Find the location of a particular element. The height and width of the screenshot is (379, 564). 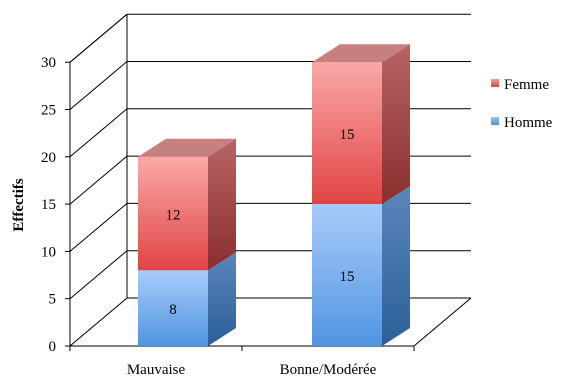

y-tick-label: 0 is located at coordinates (53, 347).